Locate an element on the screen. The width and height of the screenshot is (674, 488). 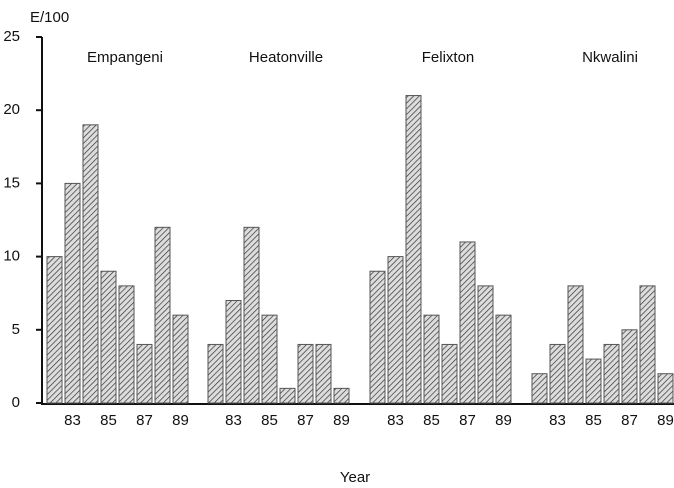
y-axis-label: E/100 is located at coordinates (49, 17).